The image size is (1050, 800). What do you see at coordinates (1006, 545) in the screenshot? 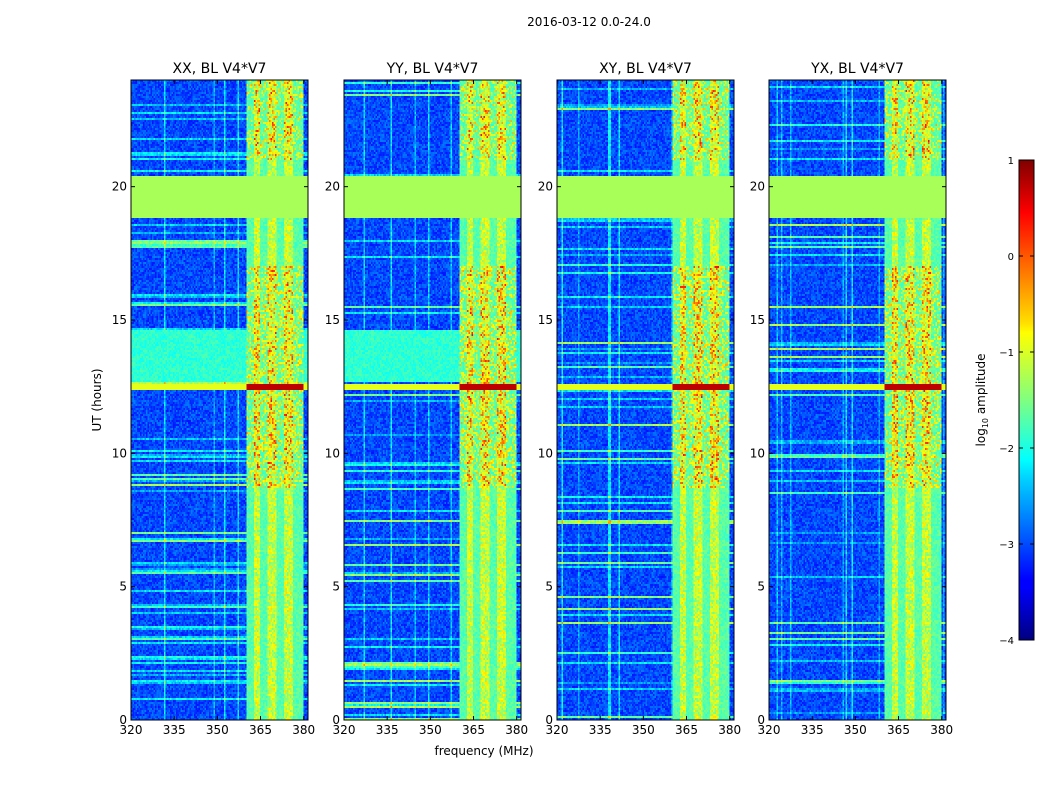
I see `colorbar-tick-label: −3` at bounding box center [1006, 545].